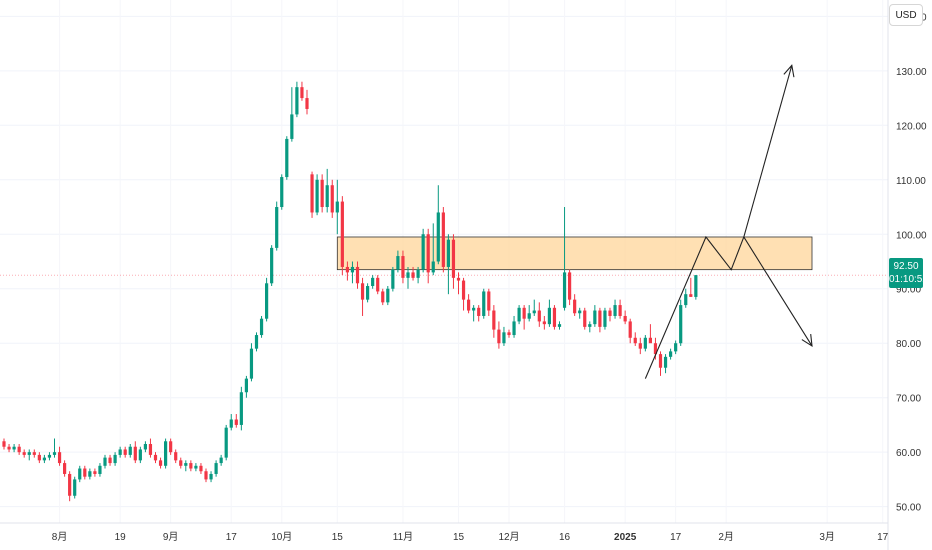 This screenshot has height=550, width=932. Describe the element at coordinates (574, 253) in the screenshot. I see `resistance-zone` at that location.